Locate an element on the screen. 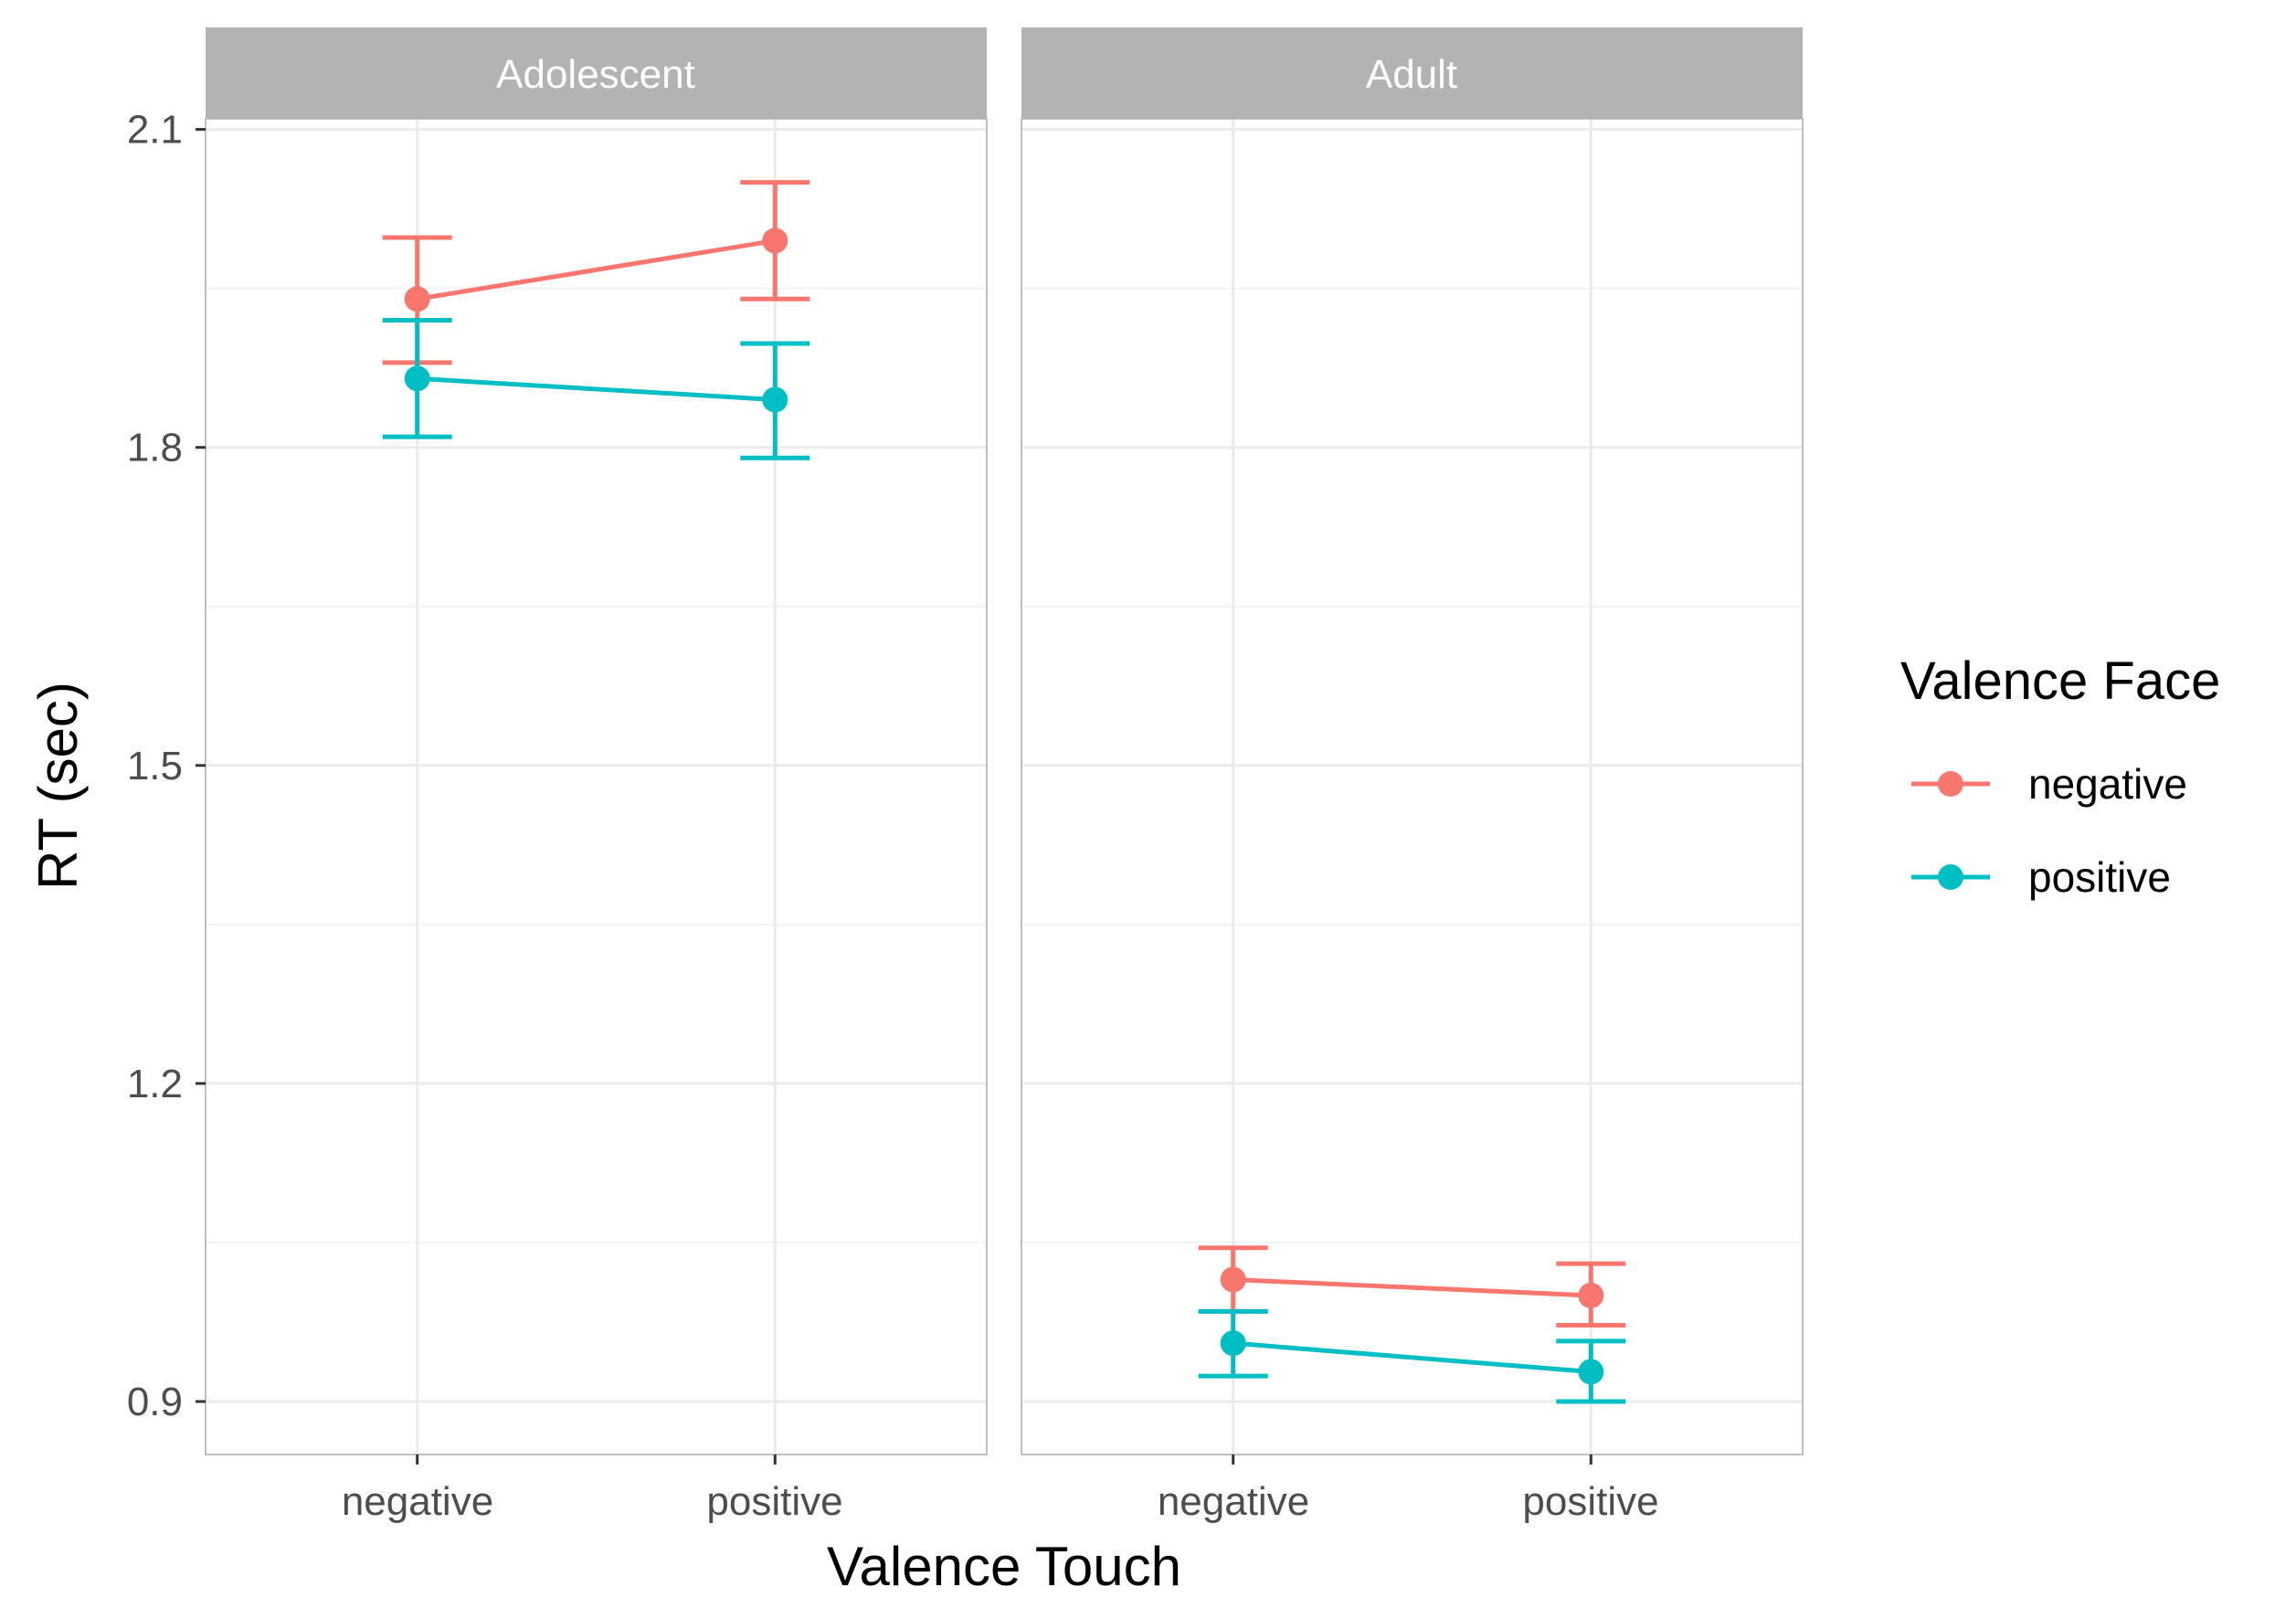 Image resolution: width=2296 pixels, height=1608 pixels. y-axis-title: RT (sec) is located at coordinates (58, 786).